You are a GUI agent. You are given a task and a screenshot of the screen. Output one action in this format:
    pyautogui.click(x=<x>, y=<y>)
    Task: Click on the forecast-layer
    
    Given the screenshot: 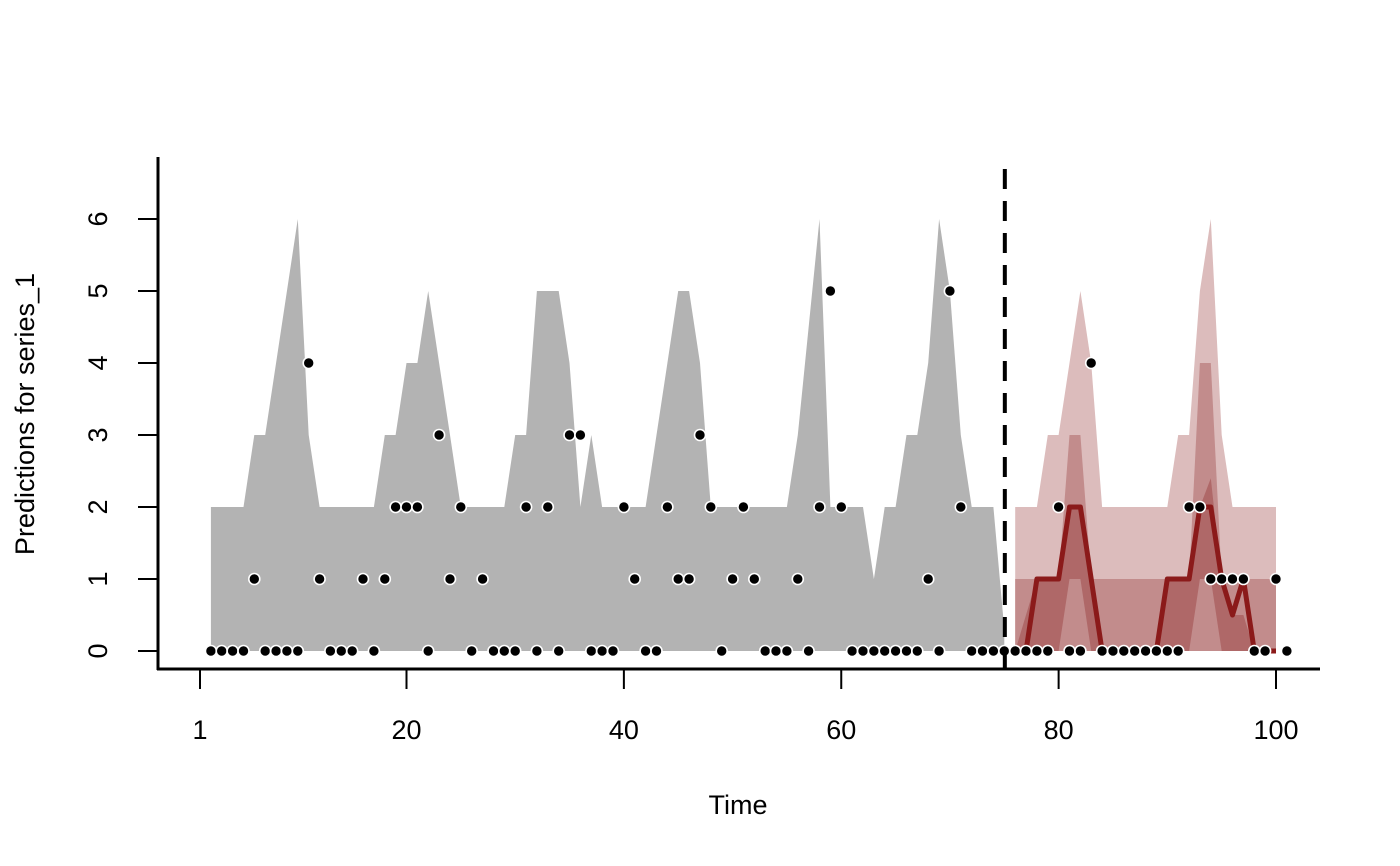 What is the action you would take?
    pyautogui.click(x=1145, y=436)
    